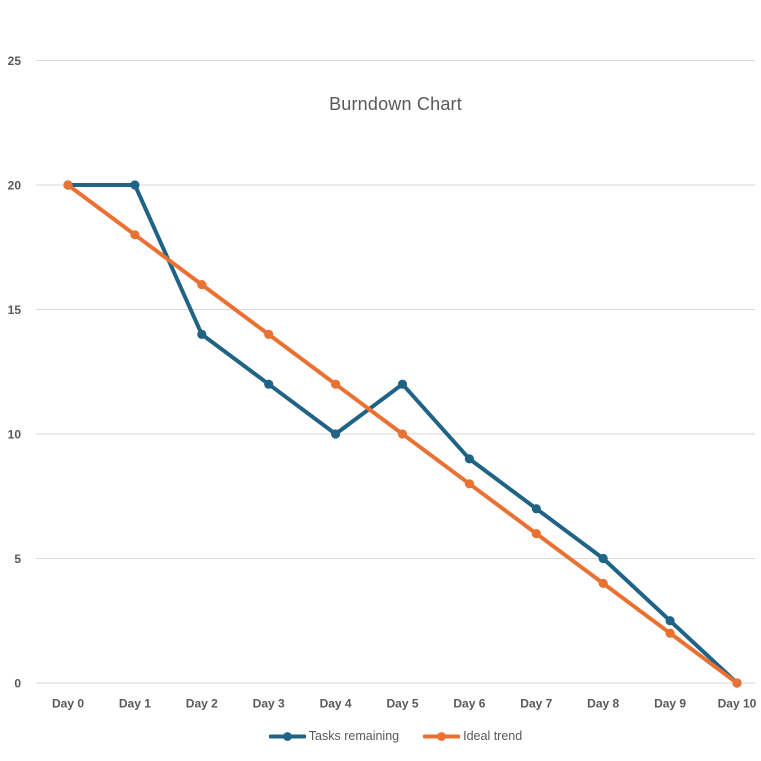 The height and width of the screenshot is (761, 761). Describe the element at coordinates (17, 684) in the screenshot. I see `y-axis-tick-label: 0` at that location.